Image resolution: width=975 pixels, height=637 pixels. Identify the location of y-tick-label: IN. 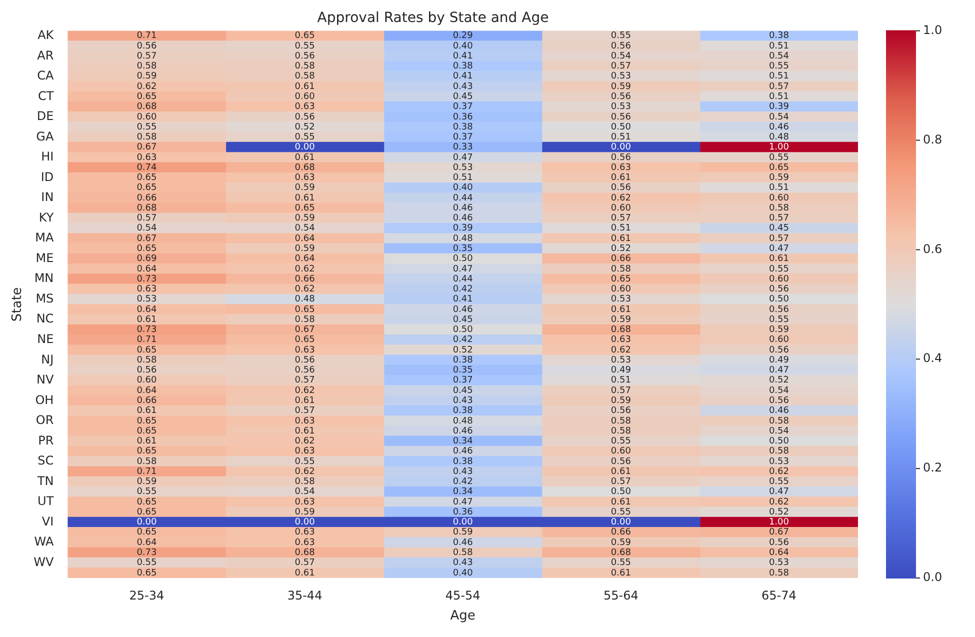
(47, 197).